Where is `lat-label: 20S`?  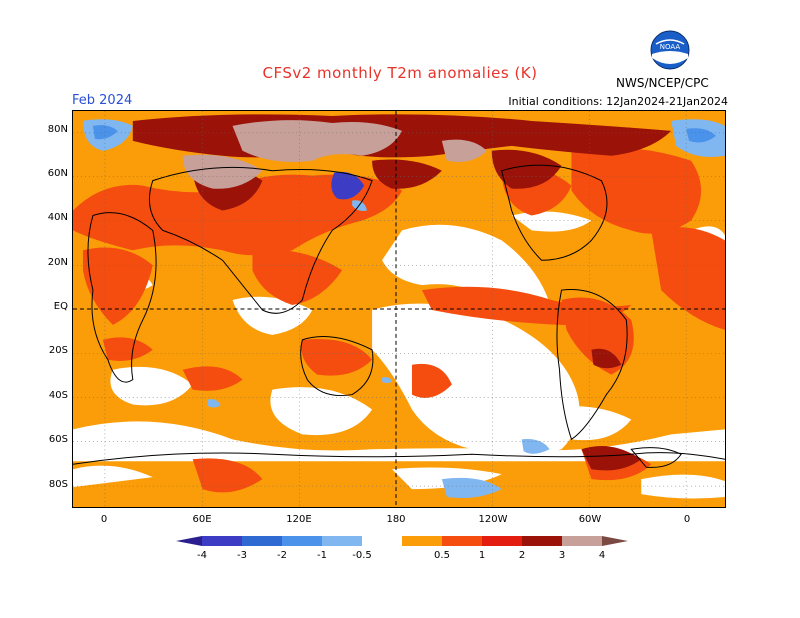 lat-label: 20S is located at coordinates (58, 350).